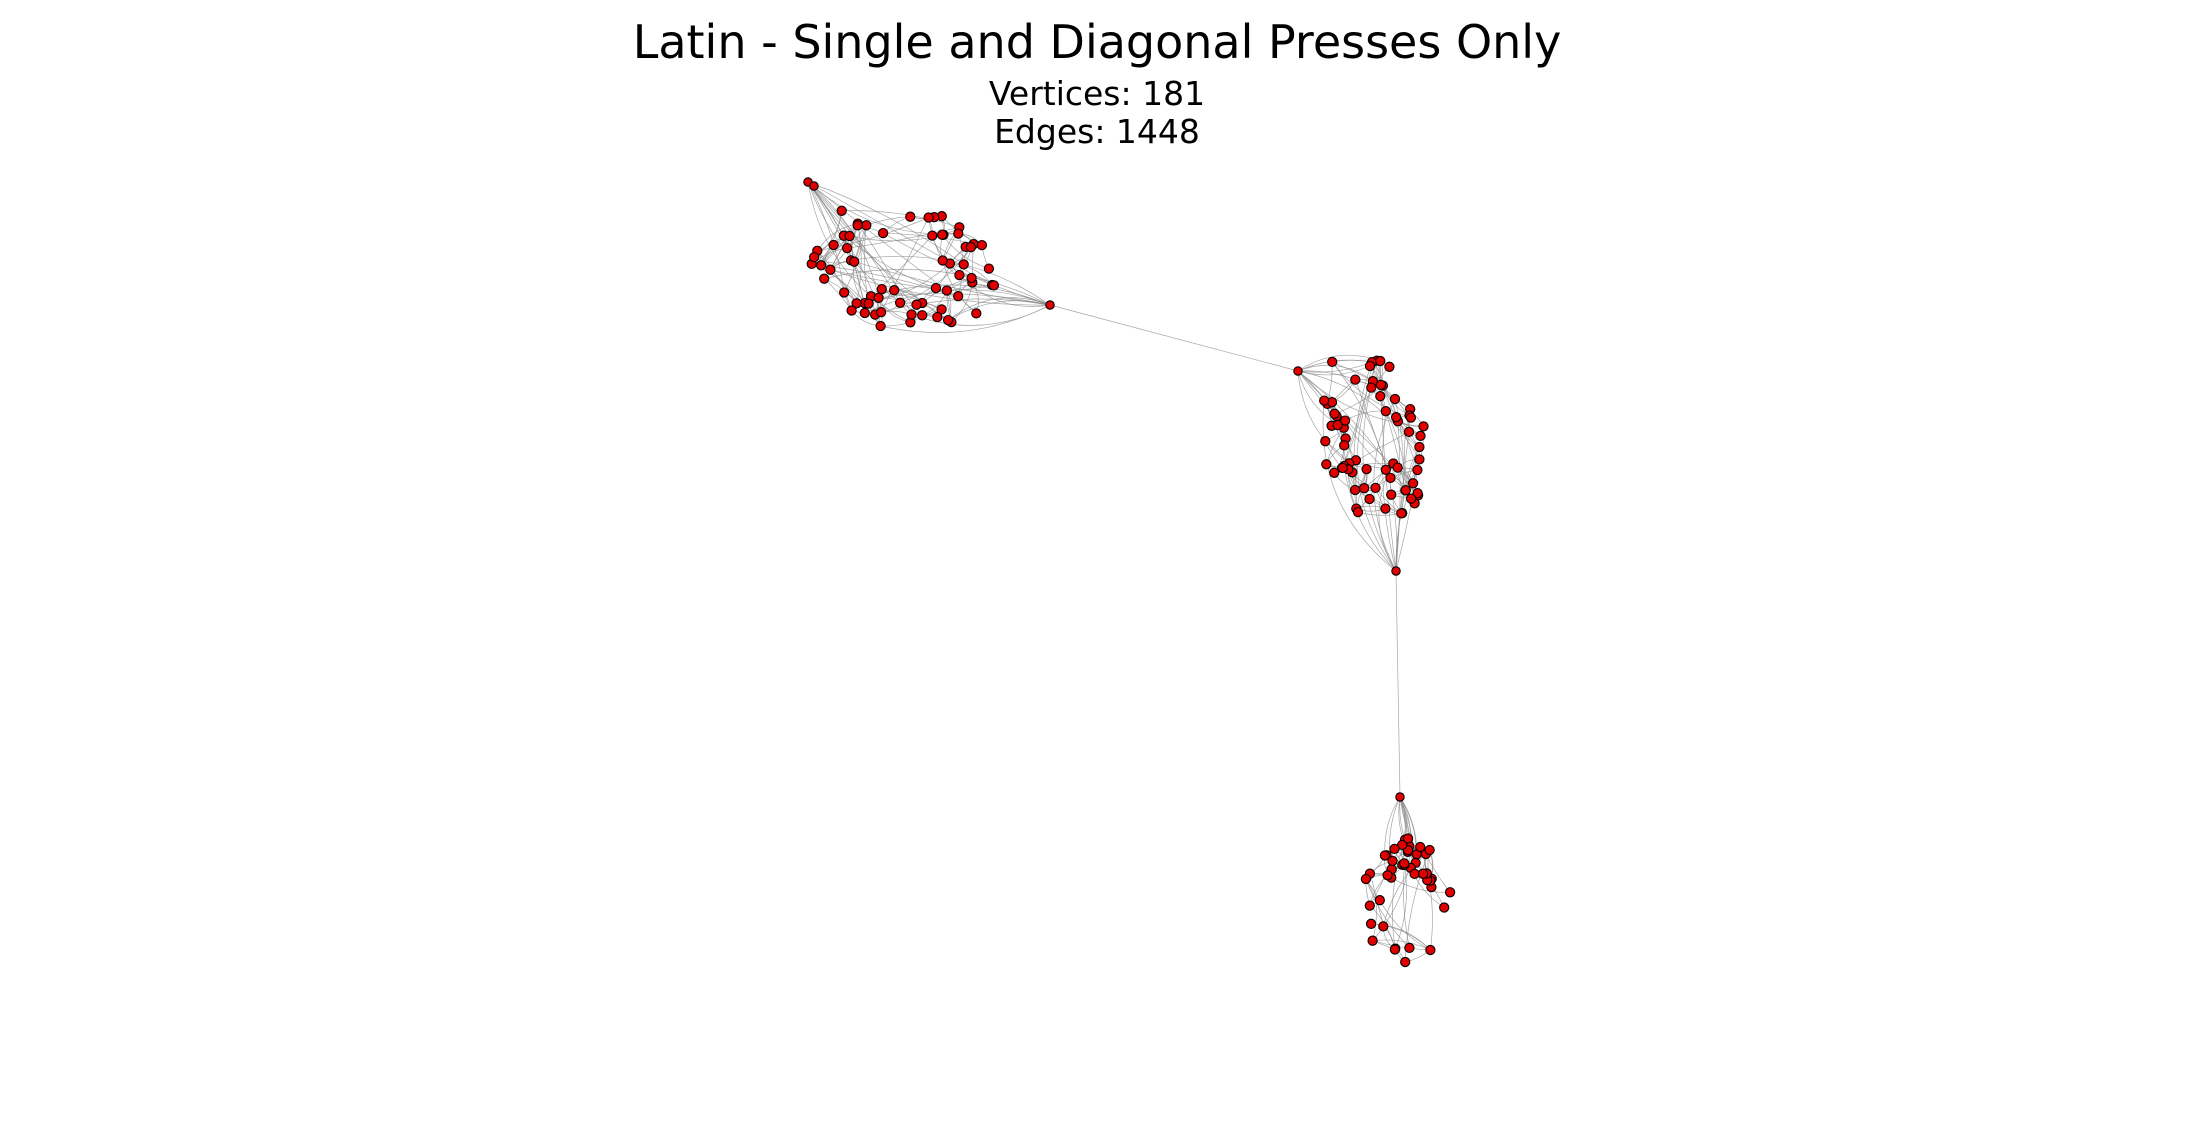 This screenshot has width=2194, height=1137. What do you see at coordinates (1097, 131) in the screenshot?
I see `edges-count: Edges: 1448` at bounding box center [1097, 131].